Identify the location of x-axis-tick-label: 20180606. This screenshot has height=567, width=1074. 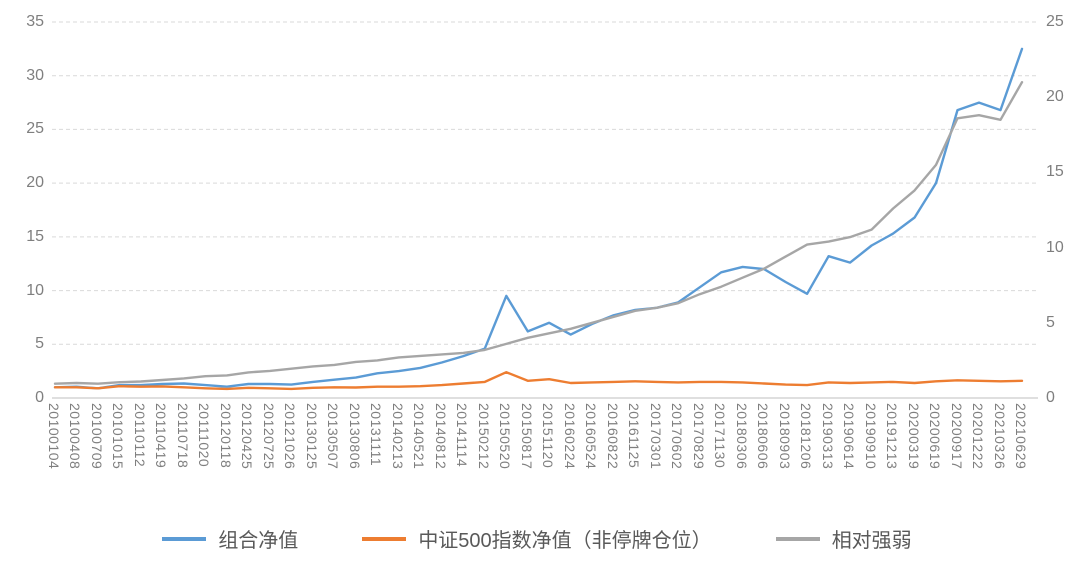
(763, 436).